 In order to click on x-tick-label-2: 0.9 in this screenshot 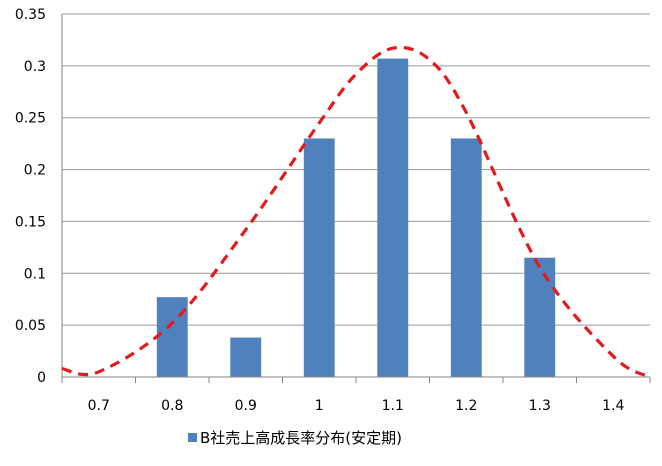, I will do `click(246, 406)`.